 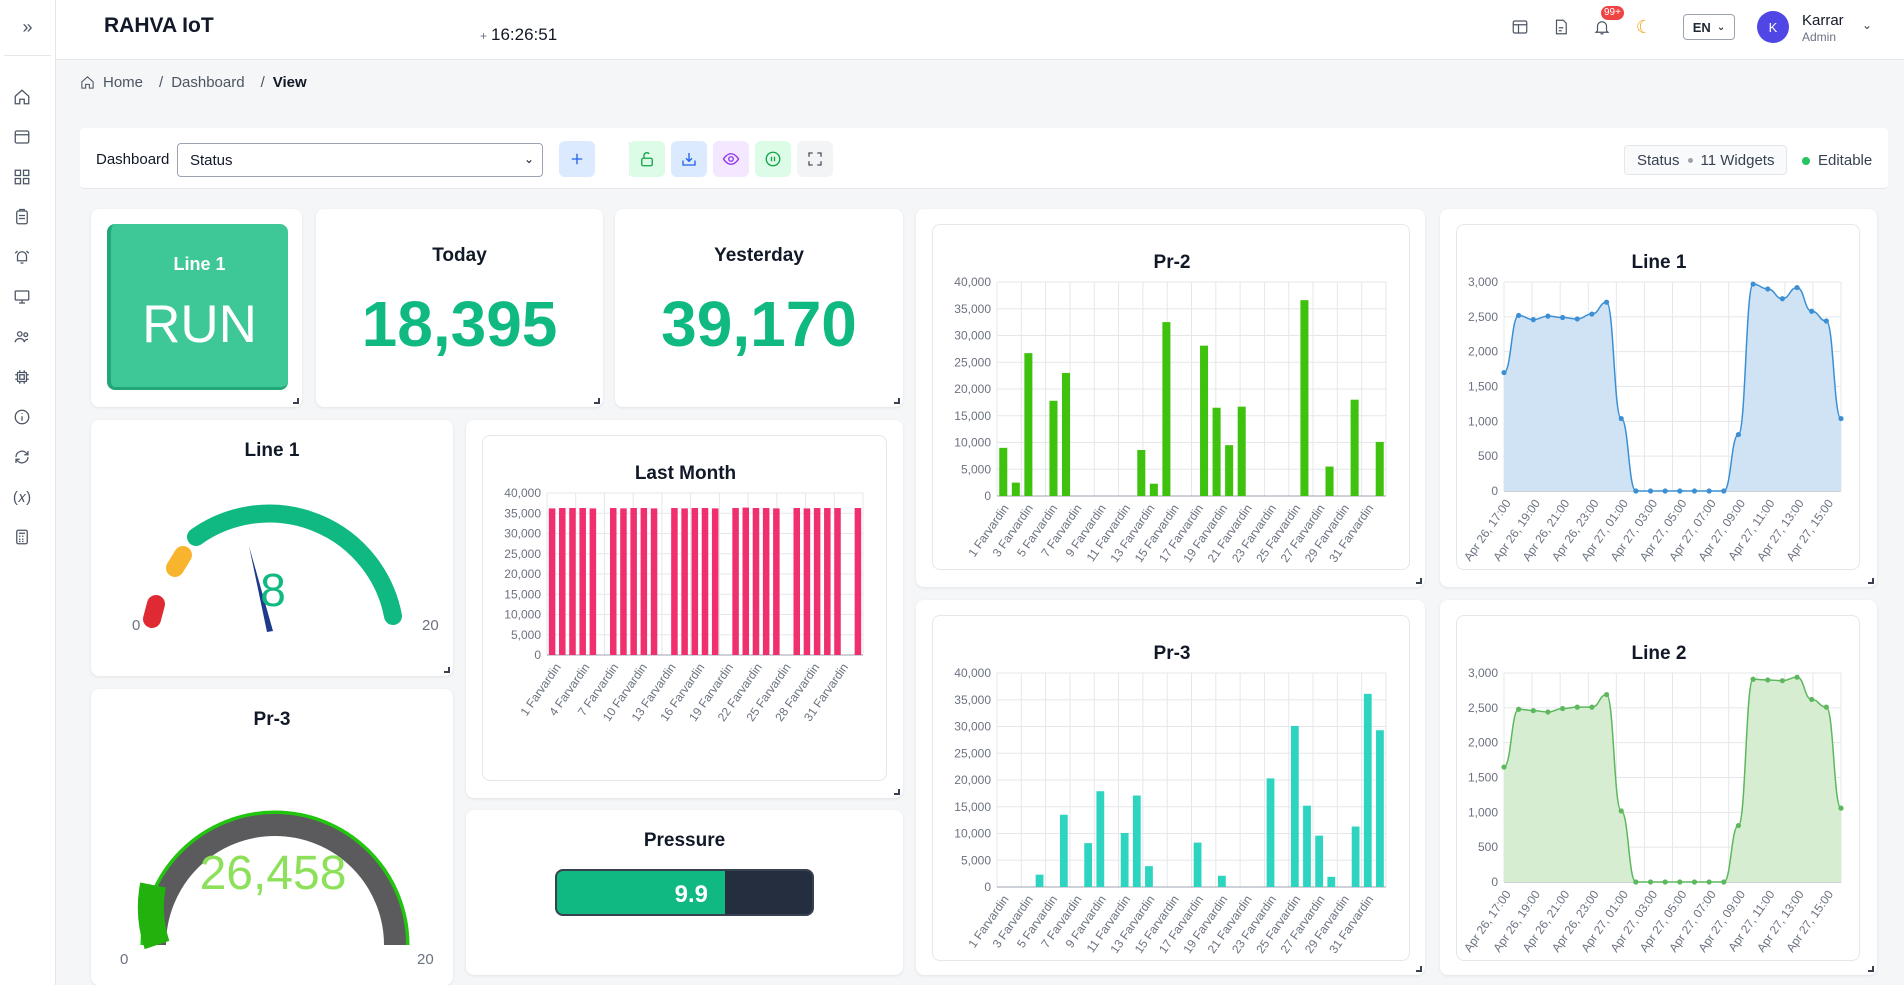 What do you see at coordinates (459, 255) in the screenshot?
I see `today-title: Today` at bounding box center [459, 255].